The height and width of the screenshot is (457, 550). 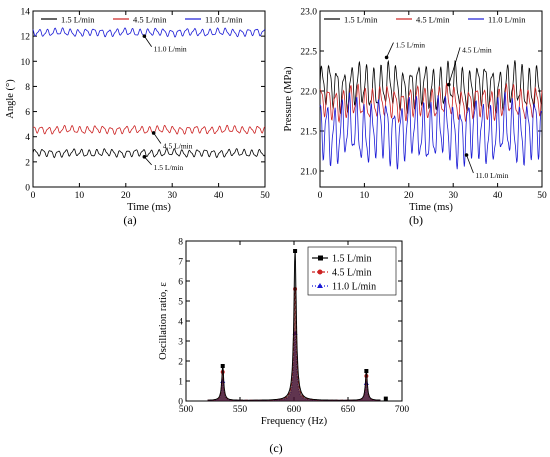 What do you see at coordinates (308, 93) in the screenshot?
I see `y-tick-label: 22.0` at bounding box center [308, 93].